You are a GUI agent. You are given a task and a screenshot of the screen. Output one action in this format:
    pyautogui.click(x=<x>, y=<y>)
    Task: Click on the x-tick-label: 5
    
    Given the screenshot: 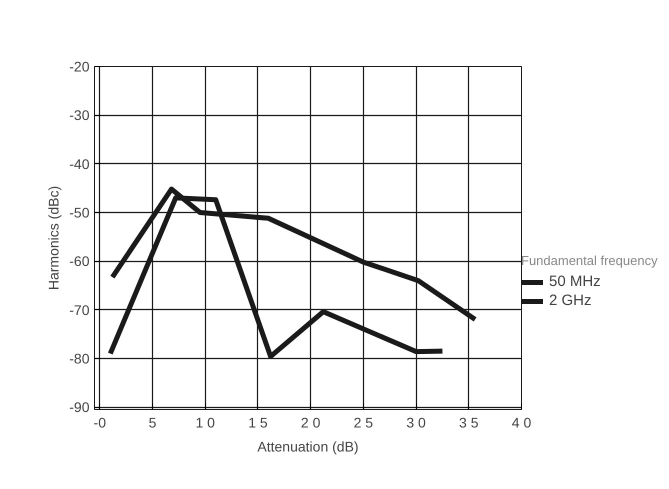 What is the action you would take?
    pyautogui.click(x=152, y=422)
    